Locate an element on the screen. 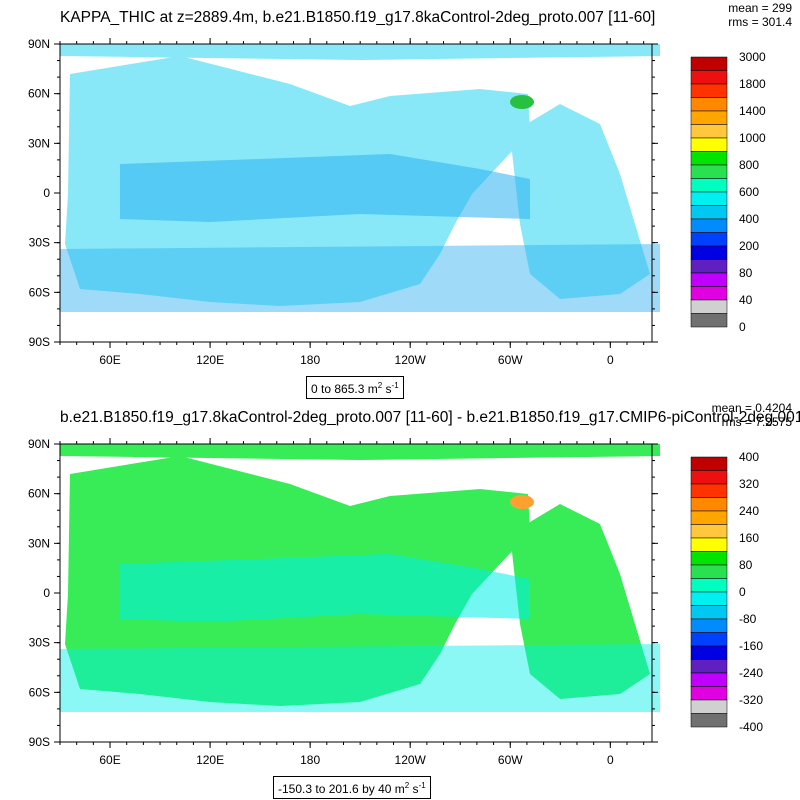 This screenshot has width=800, height=800. colorbar-label: 240 is located at coordinates (749, 511).